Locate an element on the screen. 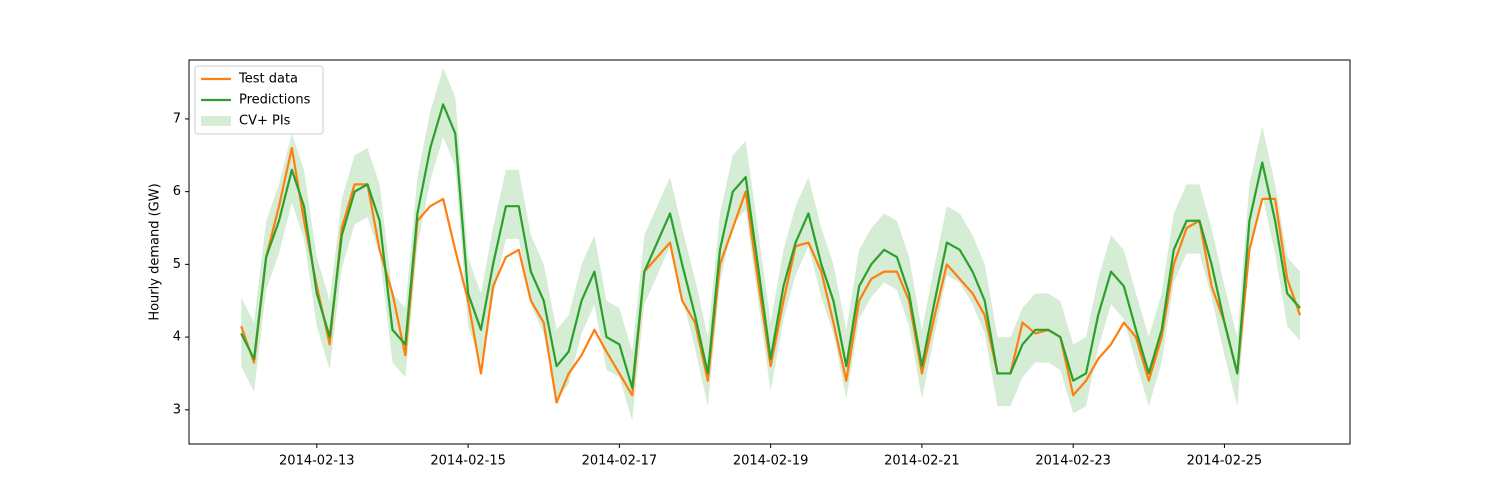  legend-label: Predictions is located at coordinates (275, 100).